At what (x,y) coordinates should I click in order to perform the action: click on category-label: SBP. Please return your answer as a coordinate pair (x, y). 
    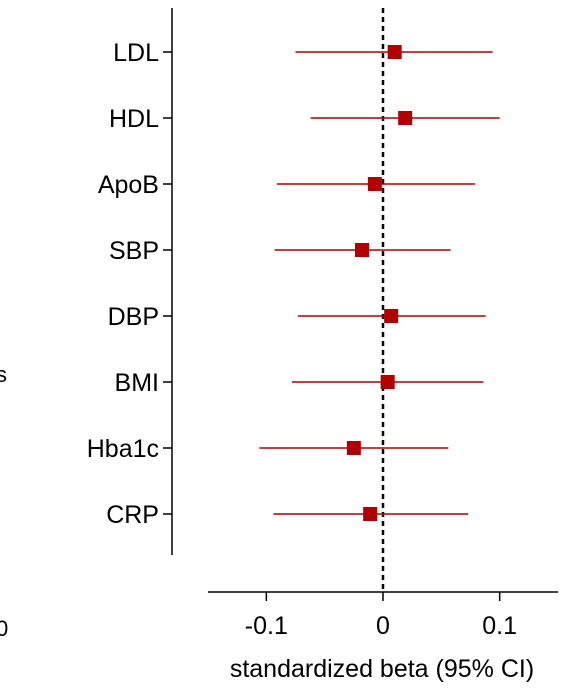
    Looking at the image, I should click on (134, 251).